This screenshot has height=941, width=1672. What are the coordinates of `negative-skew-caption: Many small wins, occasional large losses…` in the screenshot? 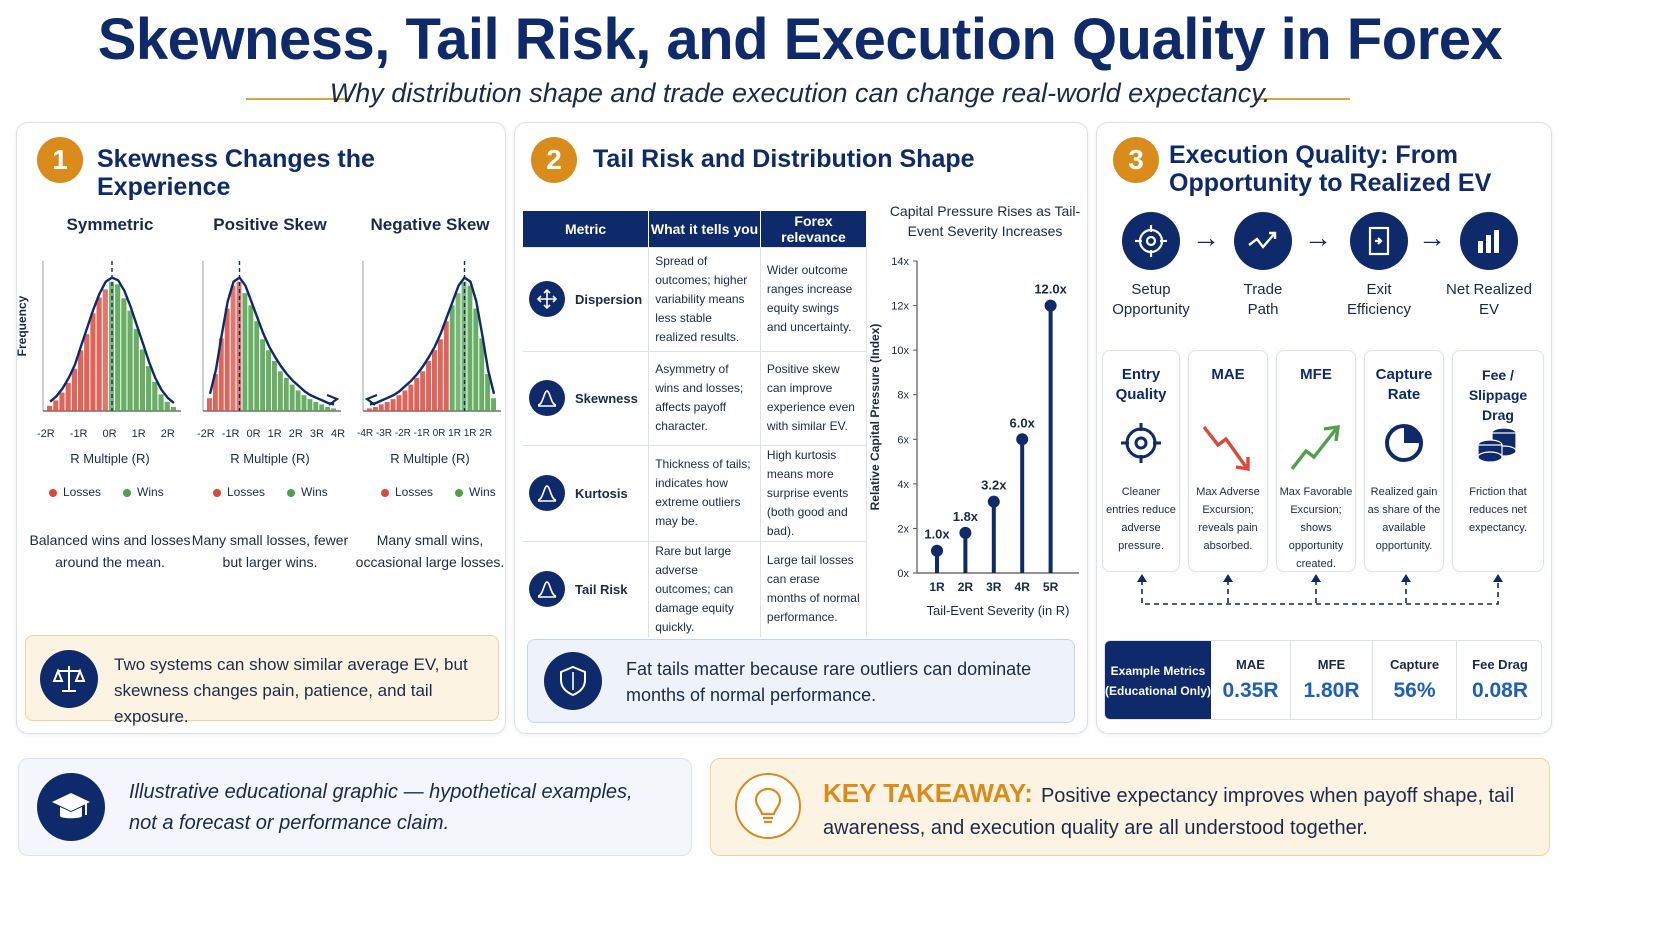 It's located at (430, 551).